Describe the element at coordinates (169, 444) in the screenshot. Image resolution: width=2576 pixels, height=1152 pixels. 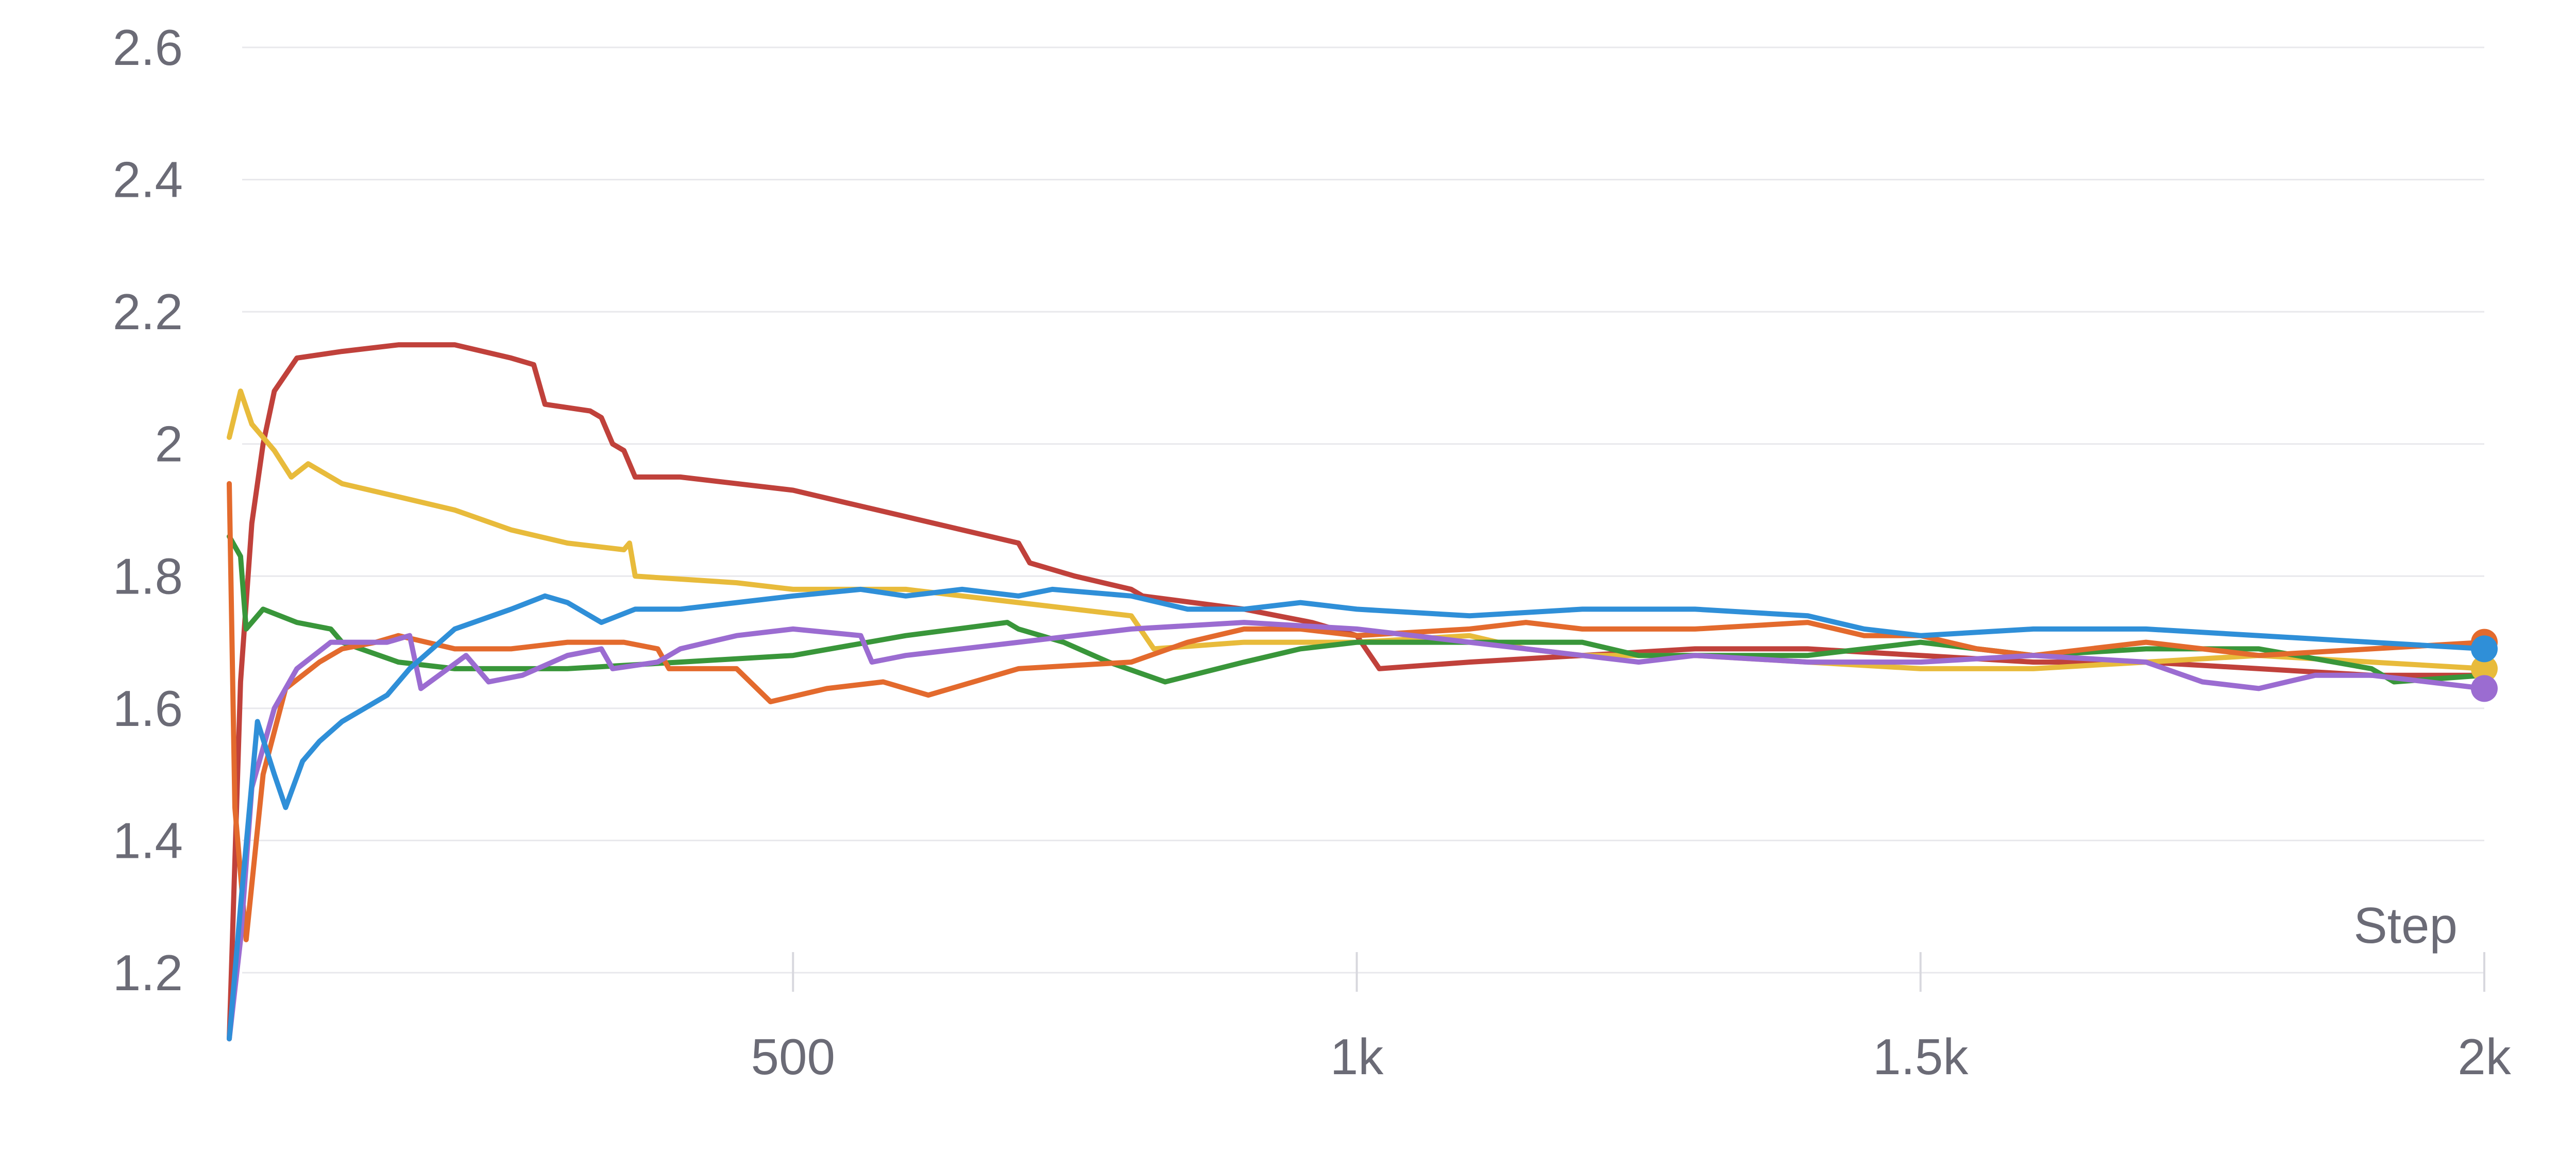
I see `y-tick-label: 2` at that location.